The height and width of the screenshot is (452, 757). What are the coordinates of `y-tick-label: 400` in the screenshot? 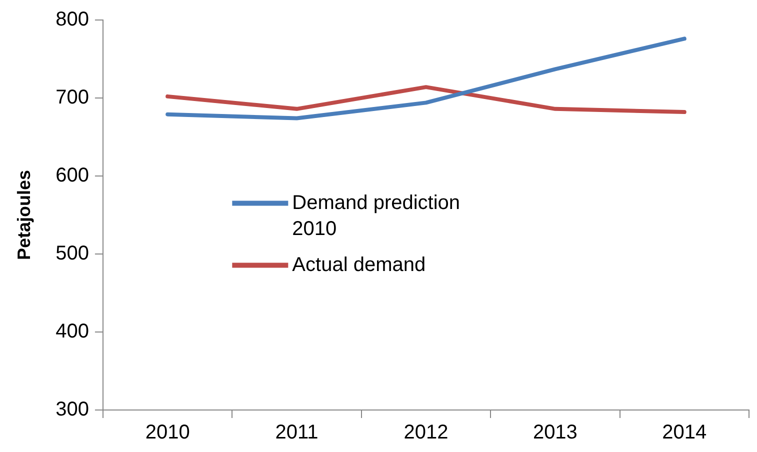 It's located at (72, 331).